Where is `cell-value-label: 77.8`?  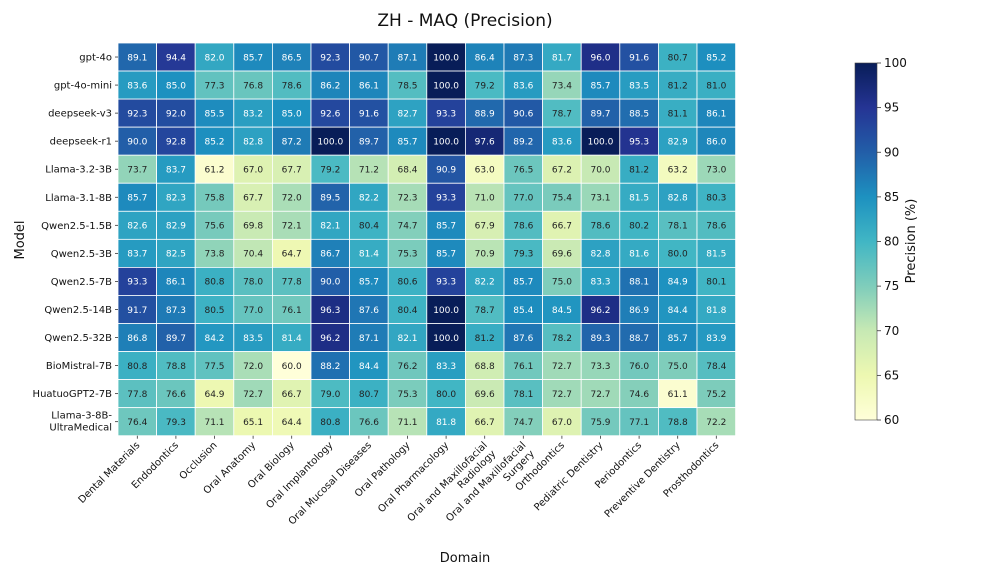
cell-value-label: 77.8 is located at coordinates (292, 283).